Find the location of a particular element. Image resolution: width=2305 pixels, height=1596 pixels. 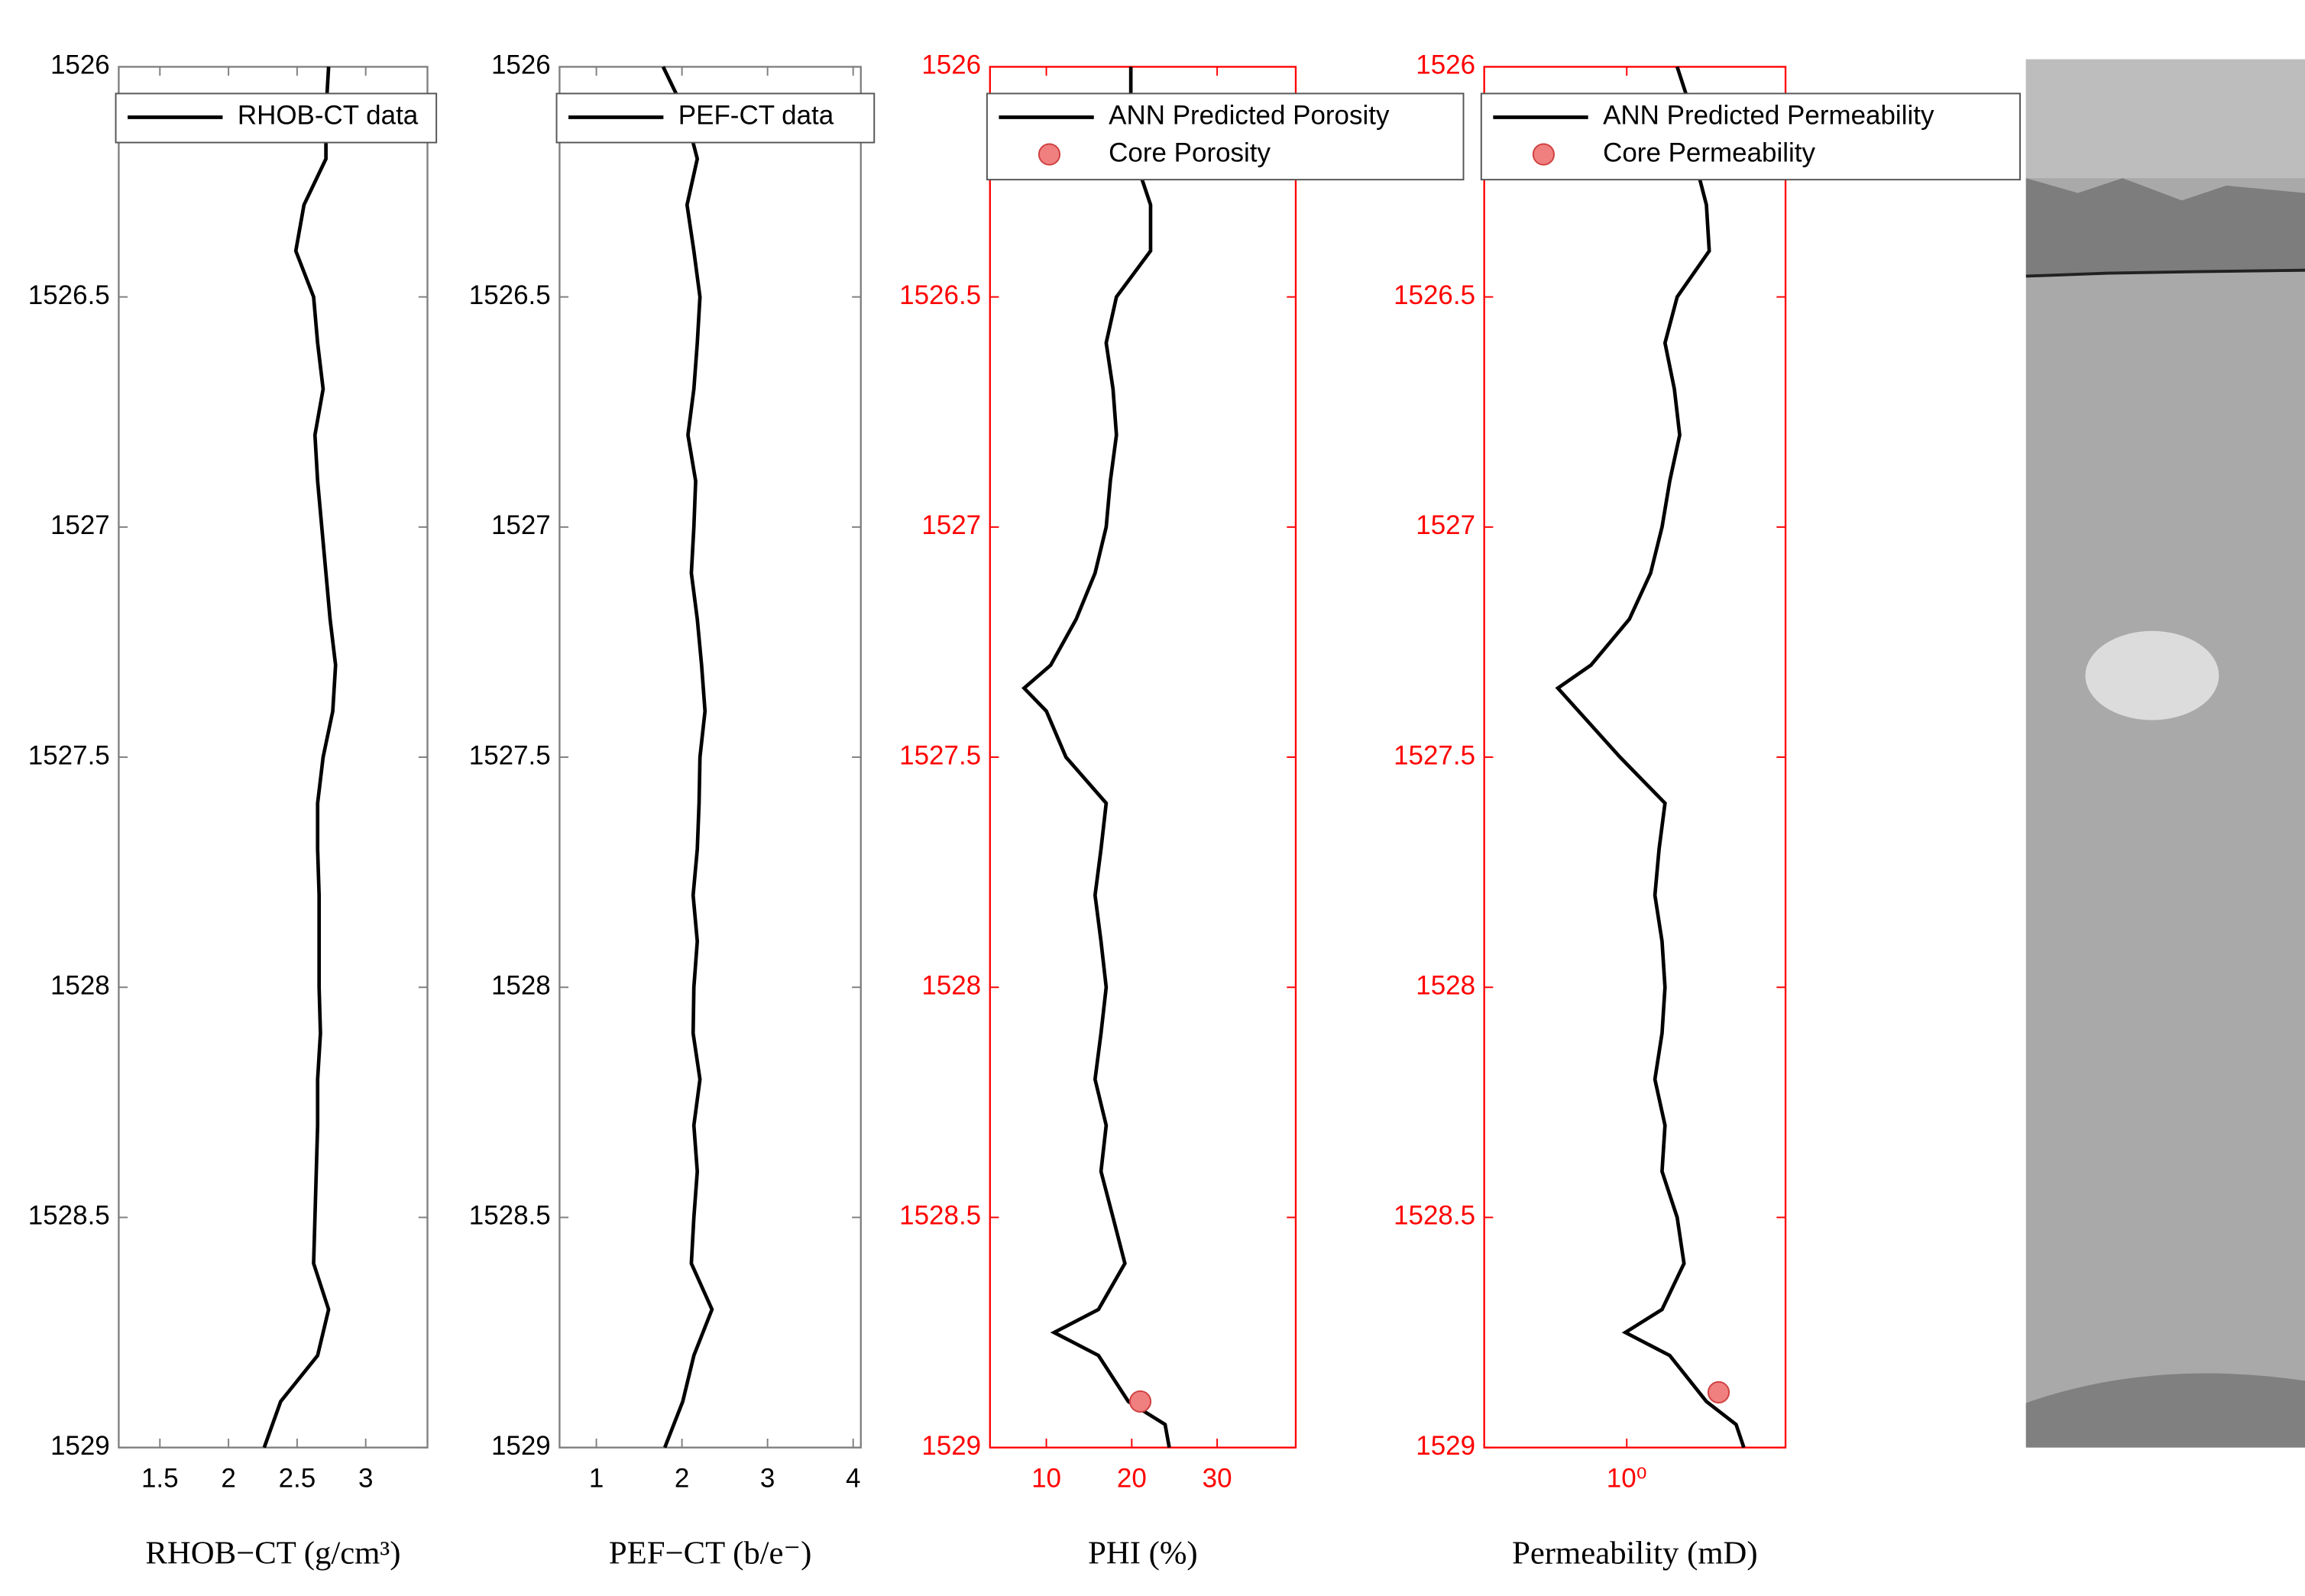

core-top is located at coordinates (2165, 119).